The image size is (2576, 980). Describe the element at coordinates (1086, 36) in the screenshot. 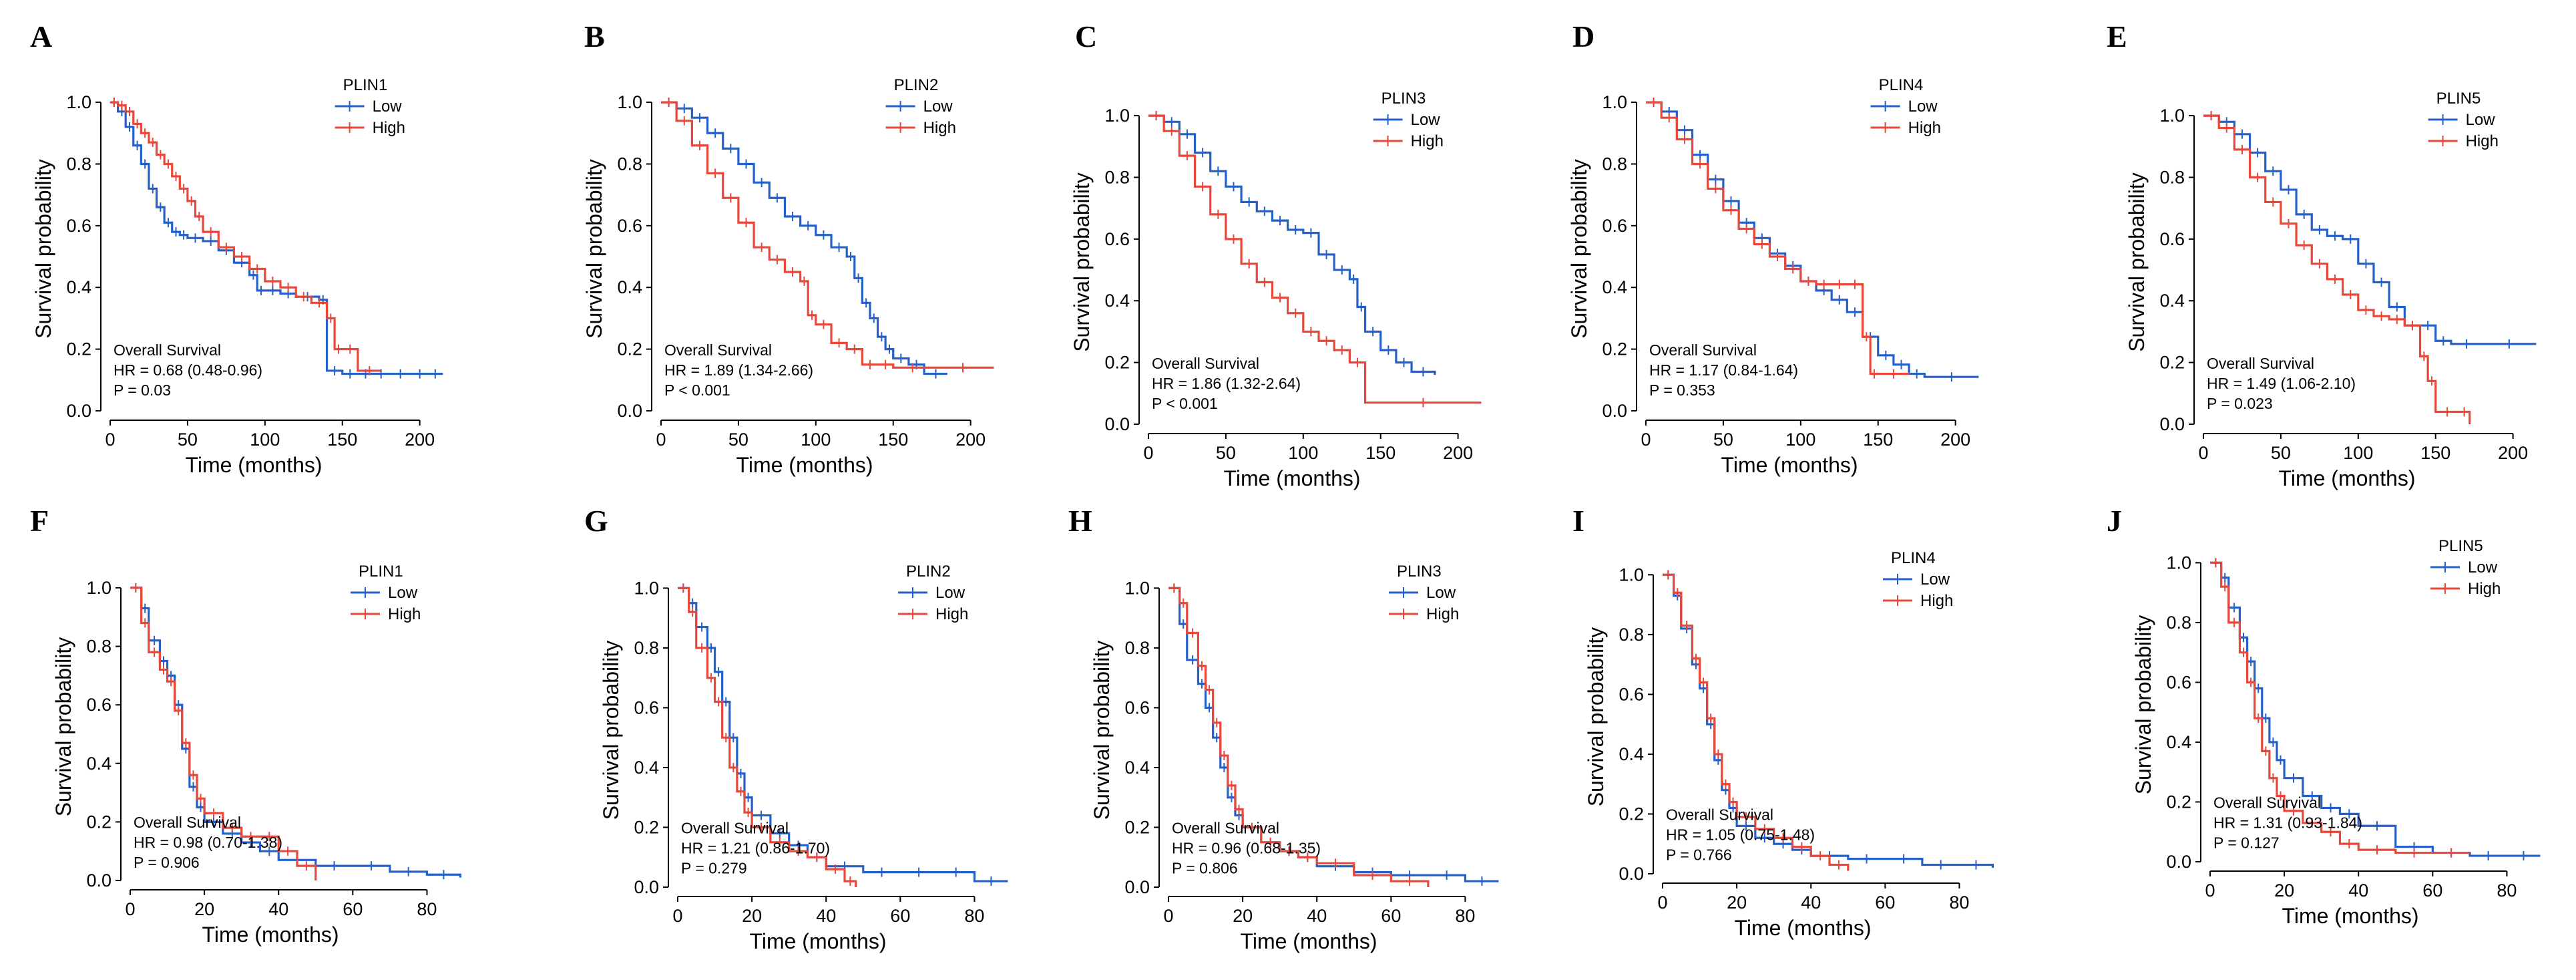

I see `panel-letter: C` at that location.